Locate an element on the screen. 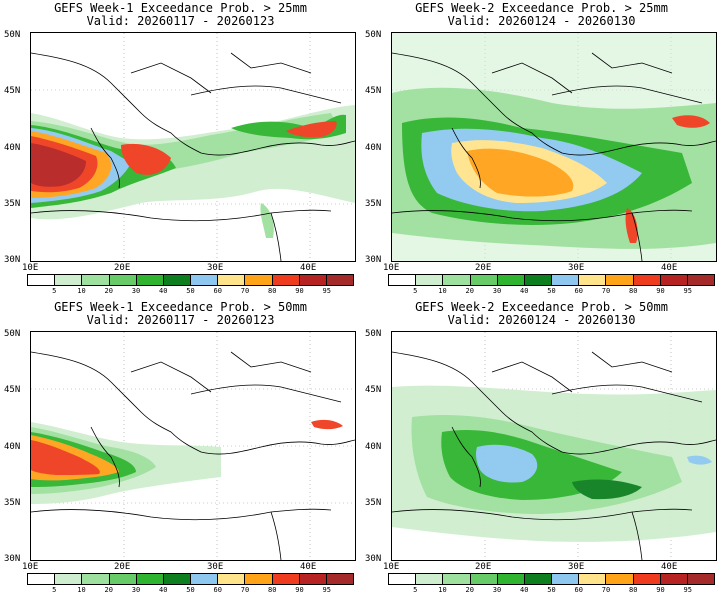 The image size is (722, 598). panel-title: GEFS Week-2 Exceedance Prob. > 25mm is located at coordinates (541, 8).